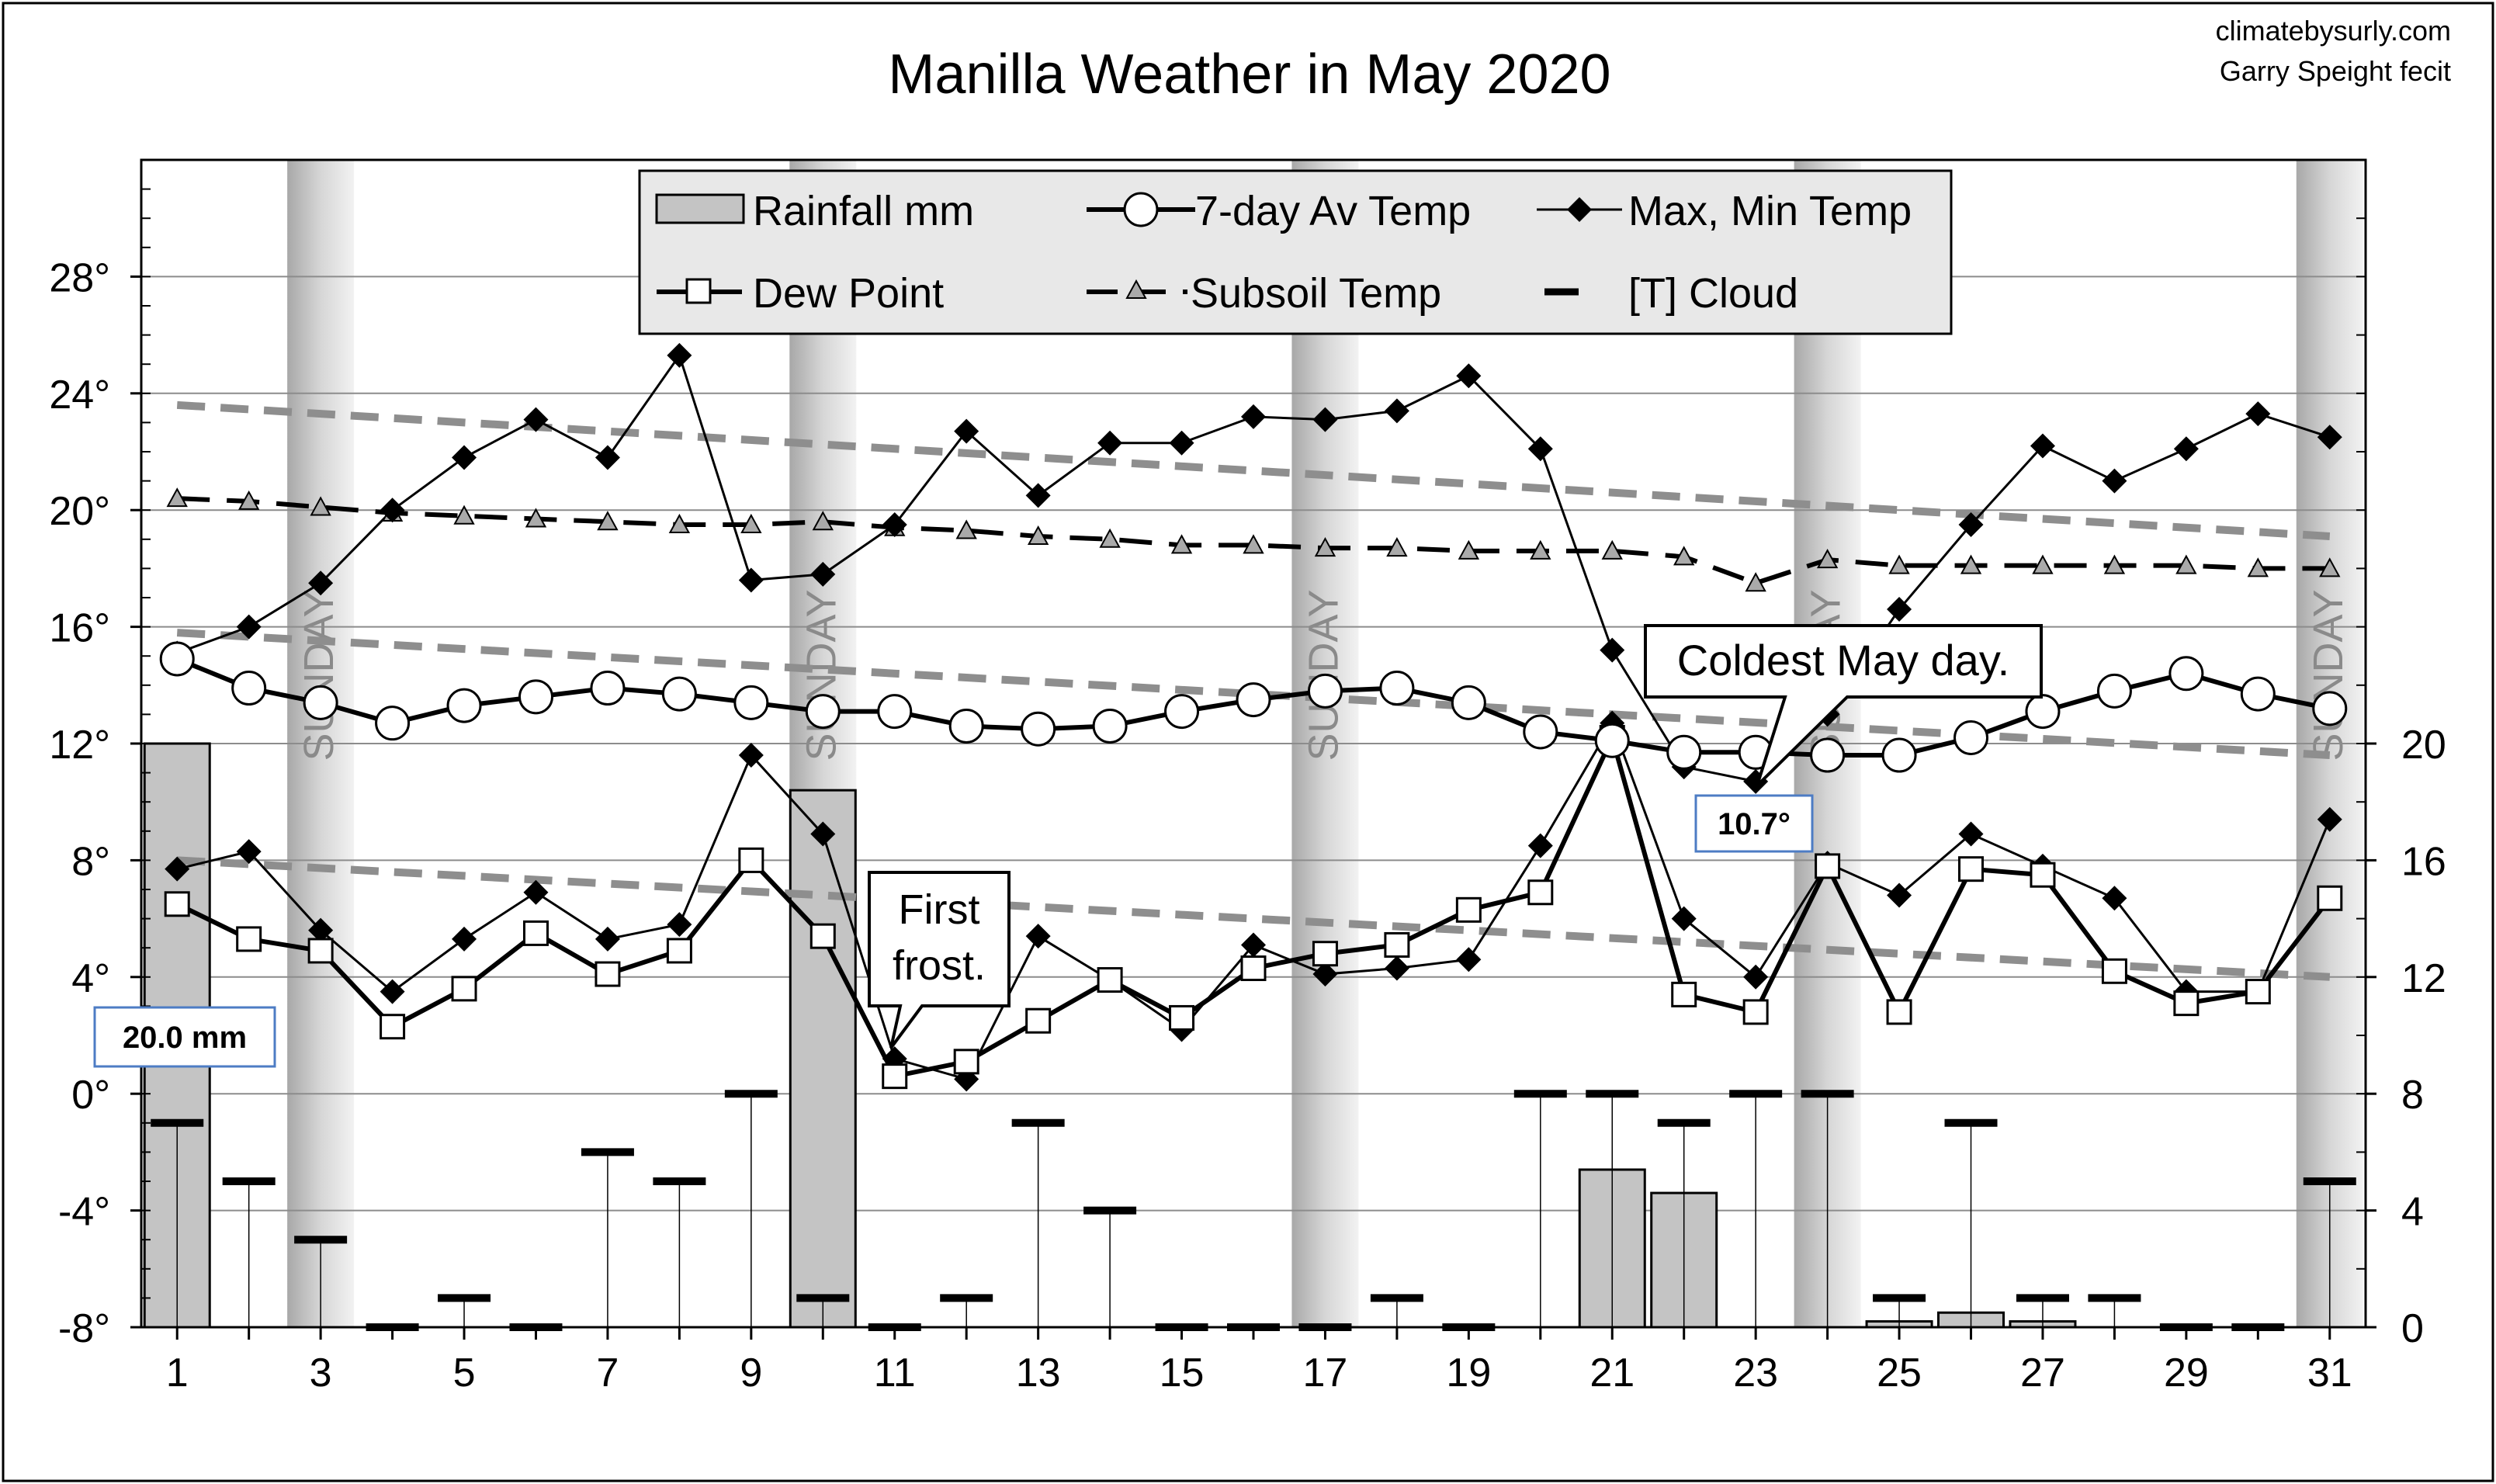  Describe the element at coordinates (2186, 1373) in the screenshot. I see `x-tick-label: 29` at that location.